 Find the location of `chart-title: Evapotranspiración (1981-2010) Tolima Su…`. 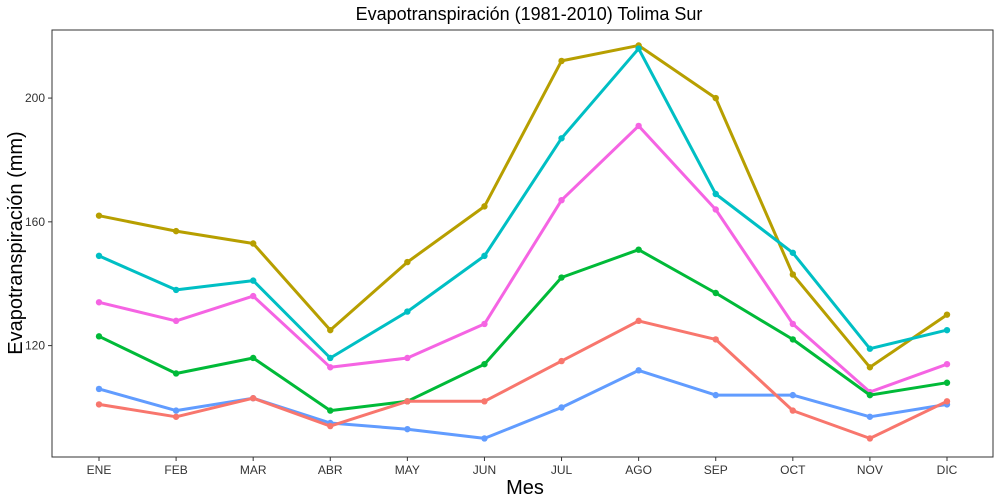

chart-title: Evapotranspiración (1981-2010) Tolima Su… is located at coordinates (529, 14).